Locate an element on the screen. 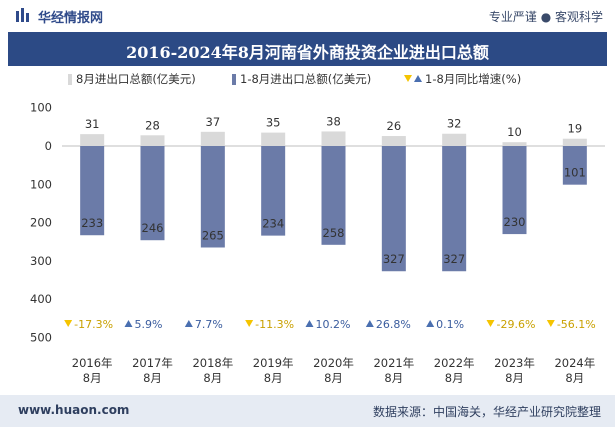 The image size is (615, 427). title-bar: 2016-2024年8月河南省外商投资企业进出口总额 is located at coordinates (307, 49).